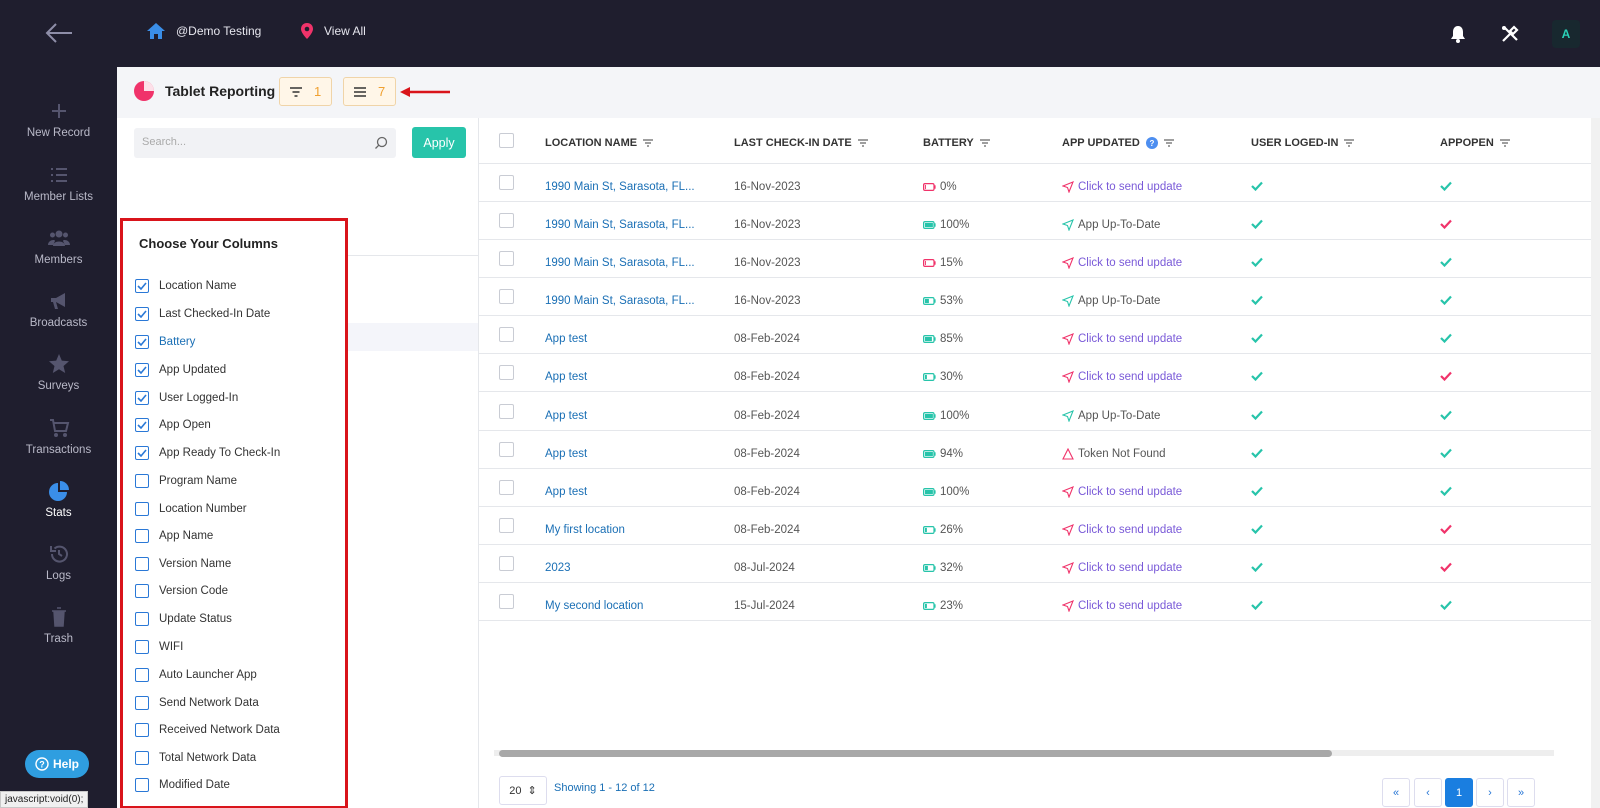 This screenshot has width=1600, height=808. Describe the element at coordinates (57, 764) in the screenshot. I see `help-button: ? Help` at that location.